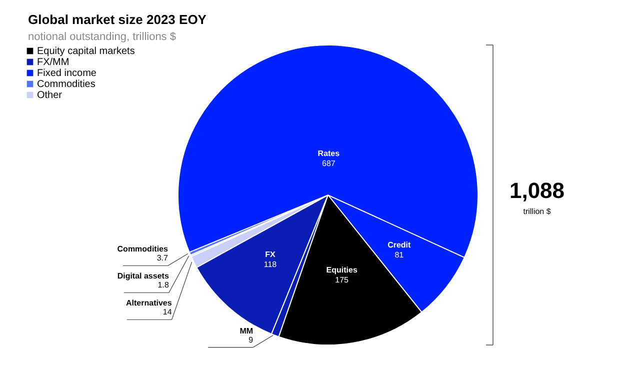 The image size is (640, 375). What do you see at coordinates (342, 280) in the screenshot?
I see `data-label: 175` at bounding box center [342, 280].